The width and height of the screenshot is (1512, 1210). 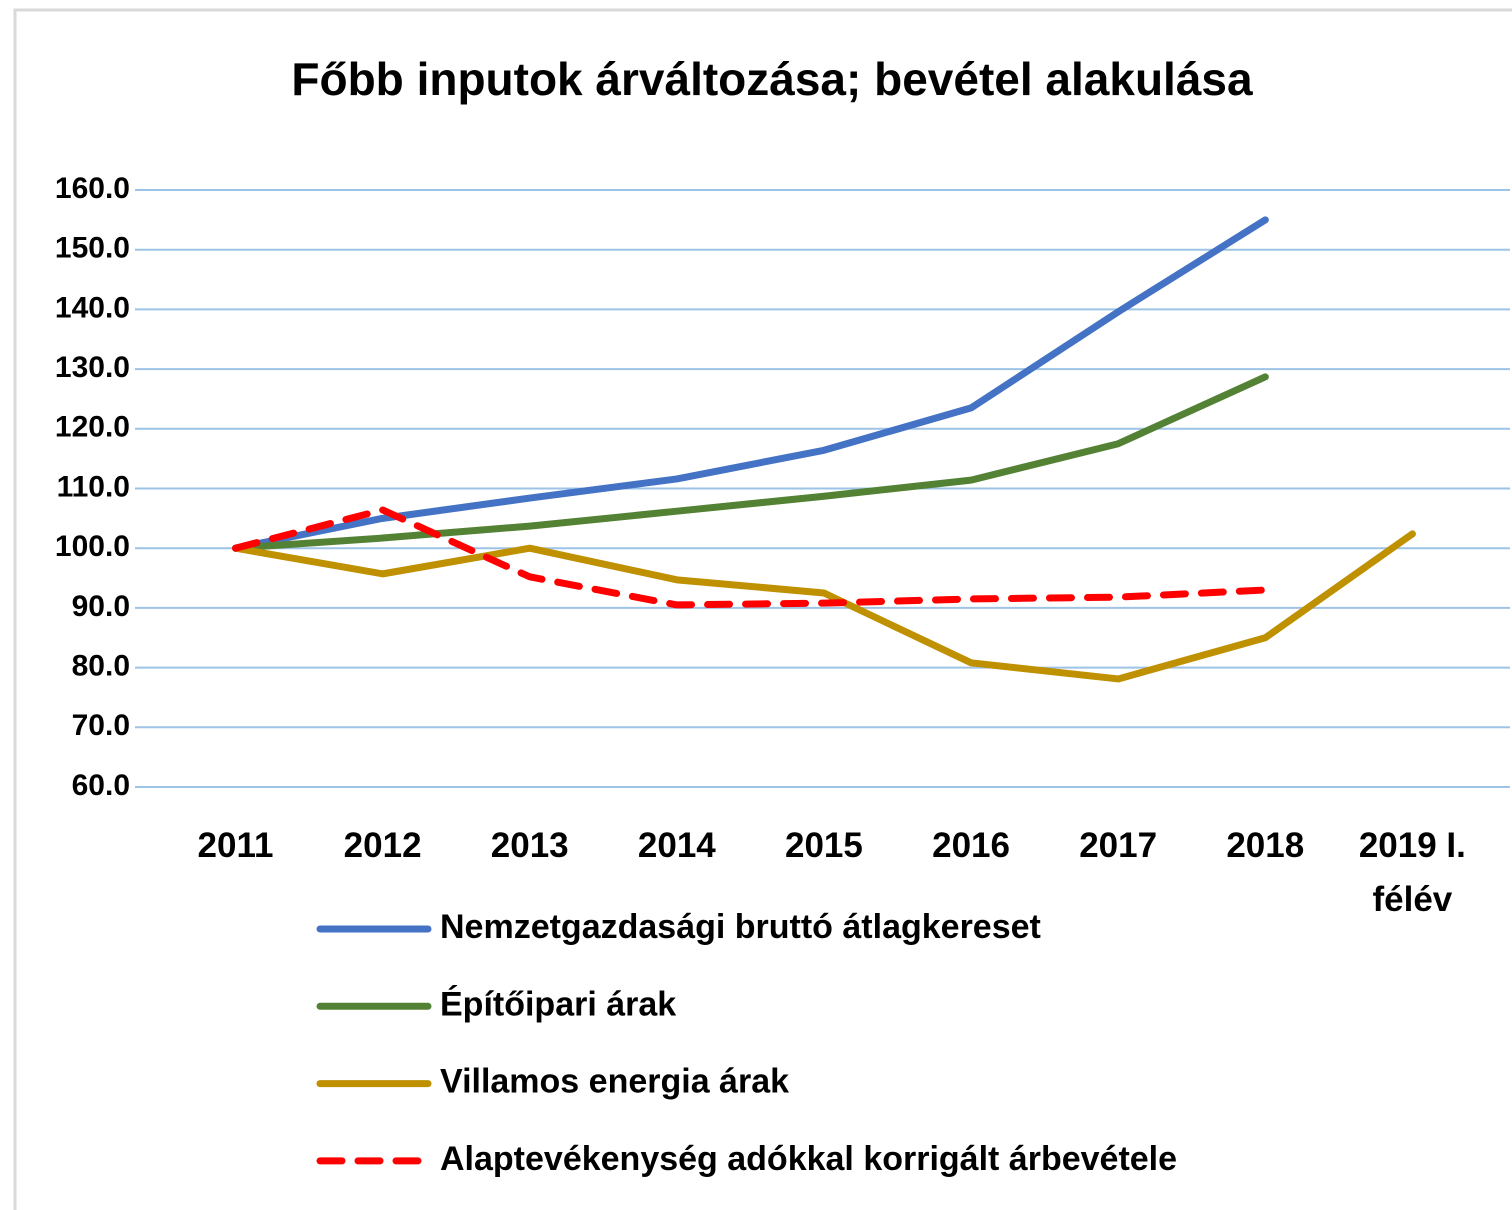 What do you see at coordinates (92, 188) in the screenshot?
I see `y-tick-label: 160.0` at bounding box center [92, 188].